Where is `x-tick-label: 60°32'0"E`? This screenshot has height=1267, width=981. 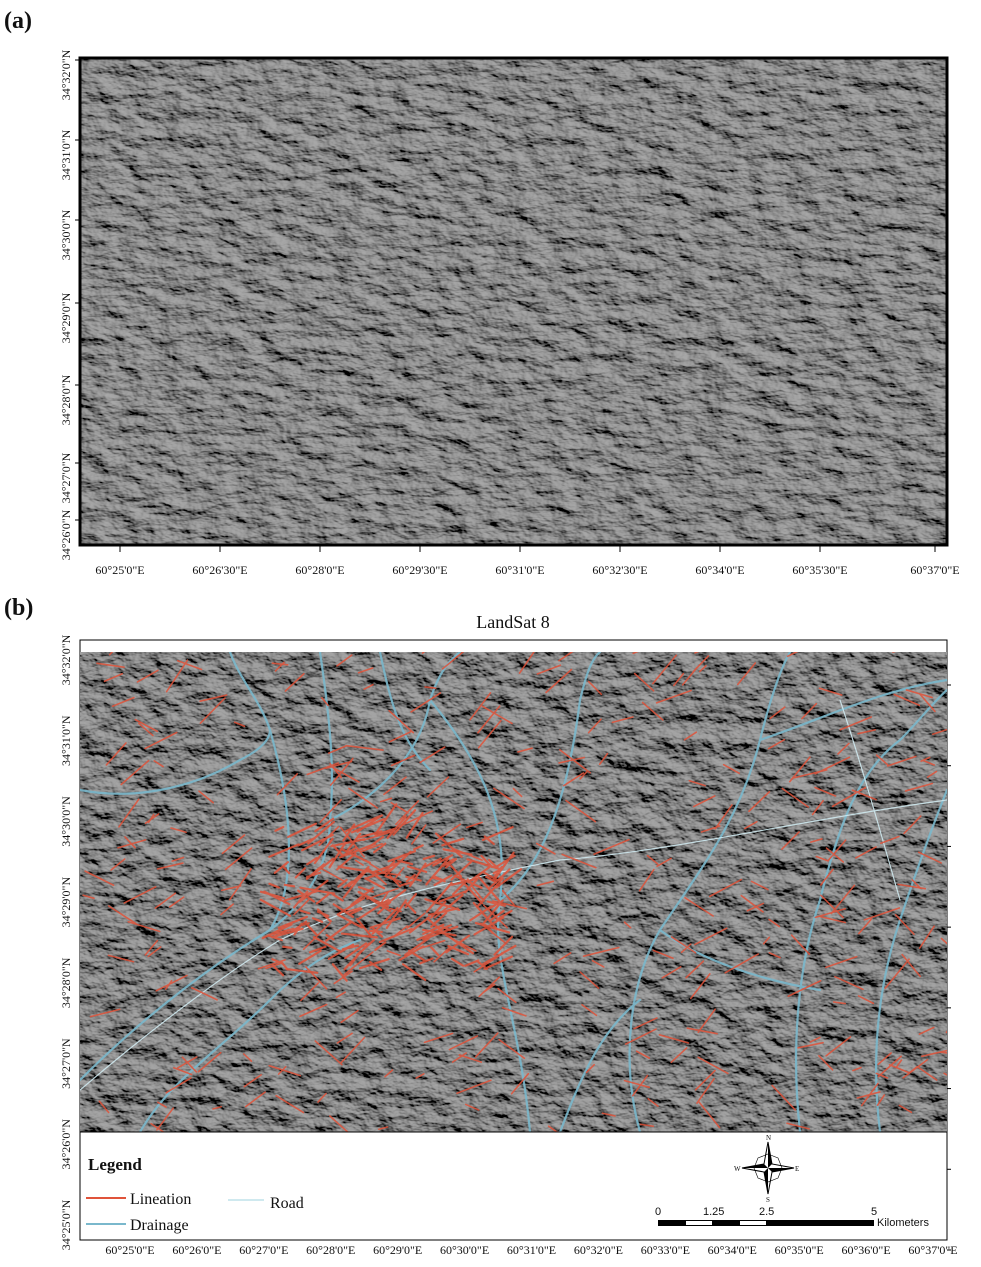 x-tick-label: 60°32'0"E is located at coordinates (598, 1250).